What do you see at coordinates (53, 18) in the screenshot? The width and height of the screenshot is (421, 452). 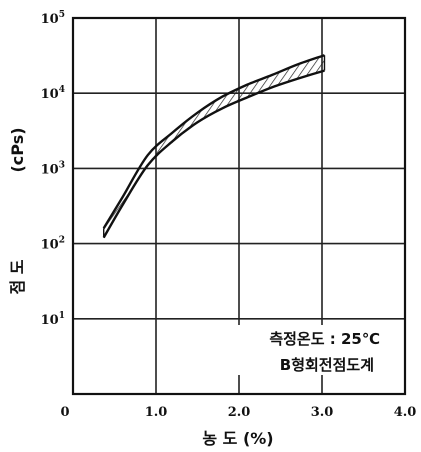 I see `y-tick-label-0: 10⁵` at bounding box center [53, 18].